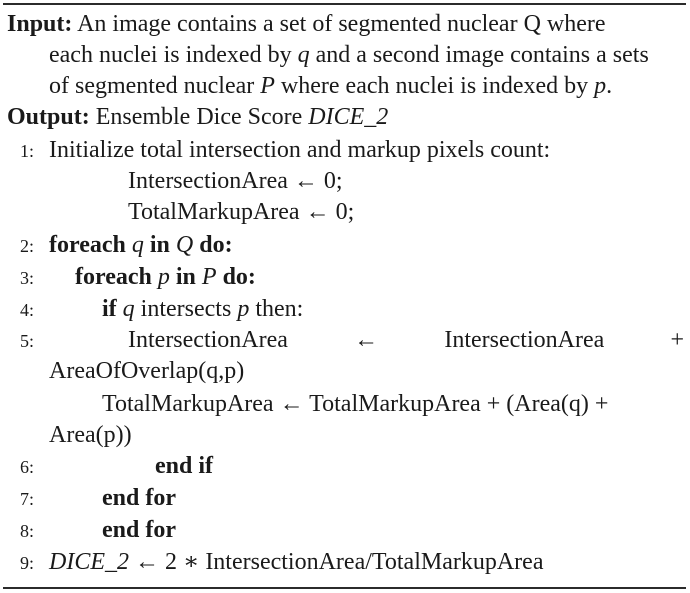 The width and height of the screenshot is (690, 593). Describe the element at coordinates (26, 246) in the screenshot. I see `step-2-number: 2:` at that location.